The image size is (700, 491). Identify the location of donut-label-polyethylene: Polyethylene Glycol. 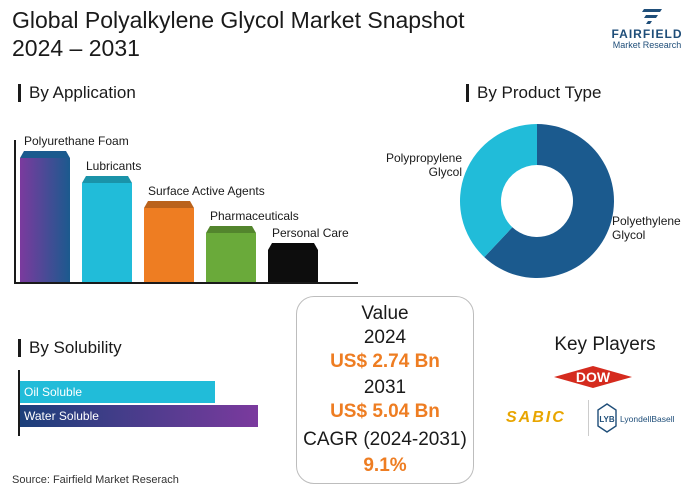
(646, 228).